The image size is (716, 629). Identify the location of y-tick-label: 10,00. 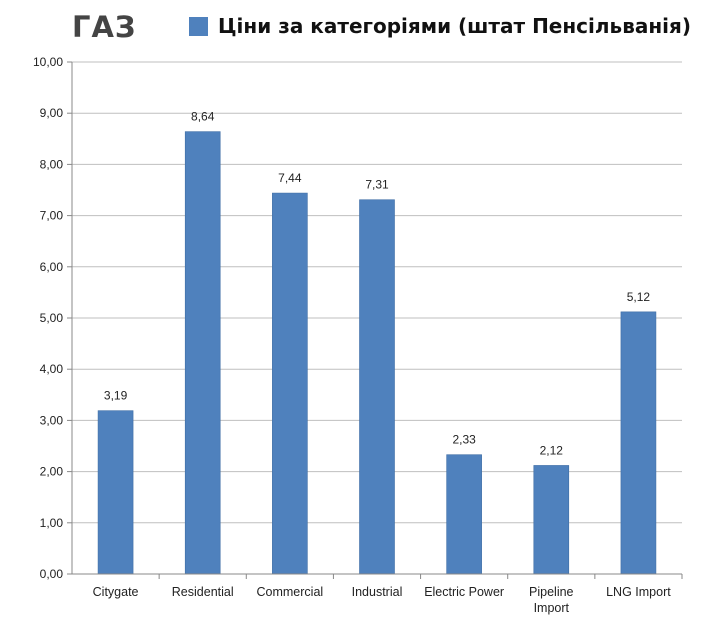
(48, 62).